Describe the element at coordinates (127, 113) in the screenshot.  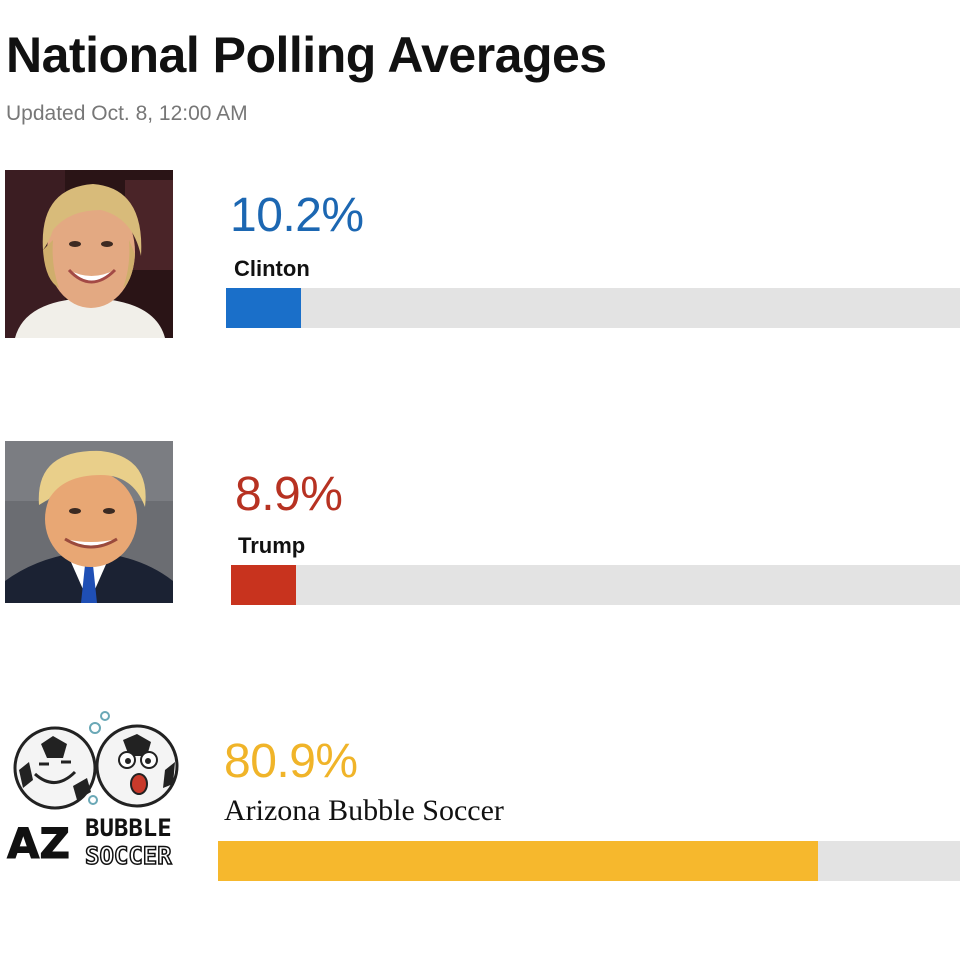
I see `updated-timestamp: Updated Oct. 8, 12:00 AM` at that location.